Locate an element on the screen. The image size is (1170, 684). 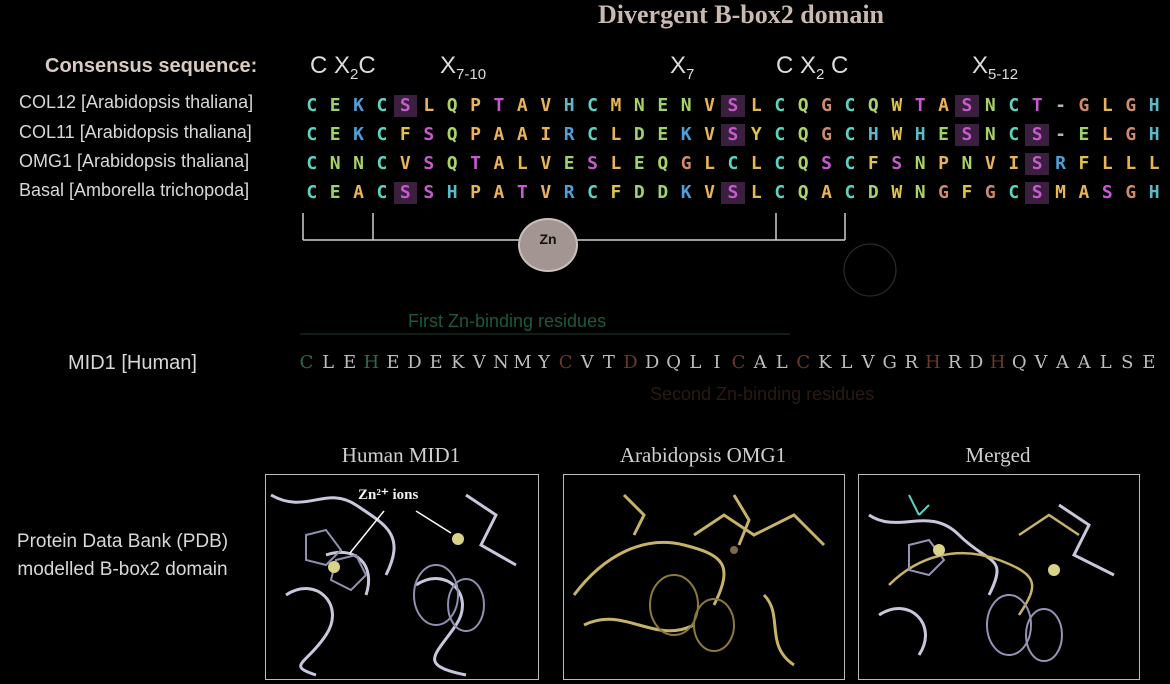
residue: I is located at coordinates (546, 134).